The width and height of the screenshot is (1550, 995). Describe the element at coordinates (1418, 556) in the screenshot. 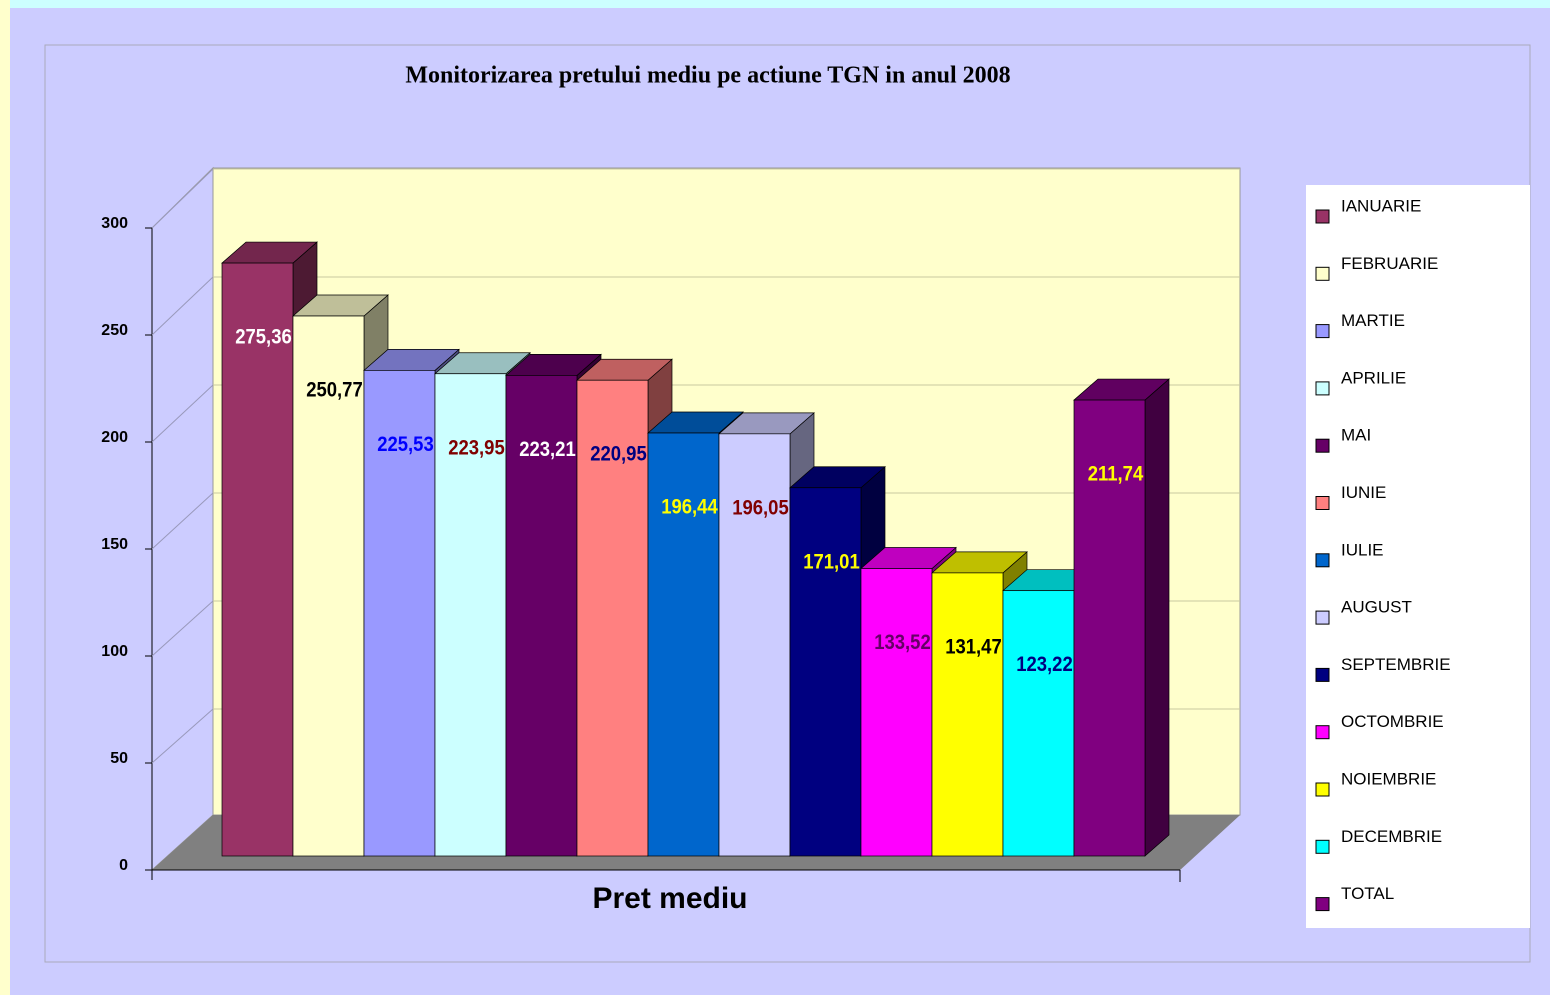

I see `legend` at that location.